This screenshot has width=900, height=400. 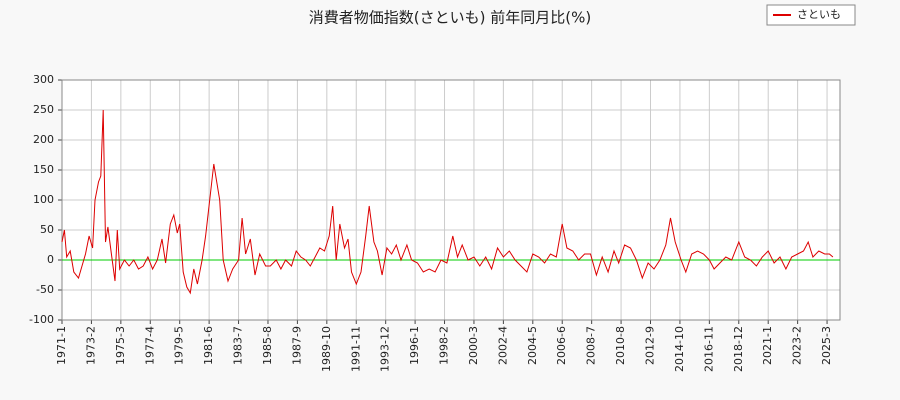 What do you see at coordinates (819, 14) in the screenshot?
I see `legend-label: さといも` at bounding box center [819, 14].